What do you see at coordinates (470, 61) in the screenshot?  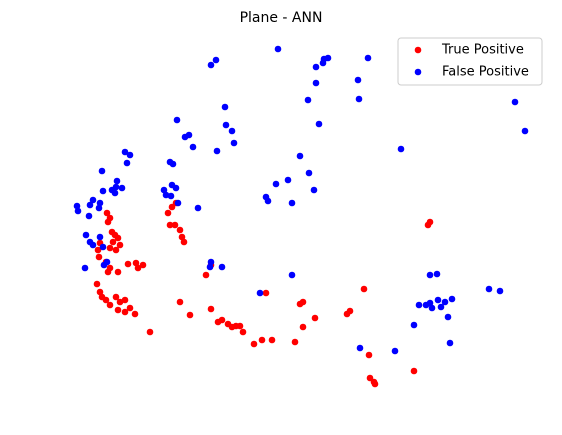 I see `legend-box` at bounding box center [470, 61].